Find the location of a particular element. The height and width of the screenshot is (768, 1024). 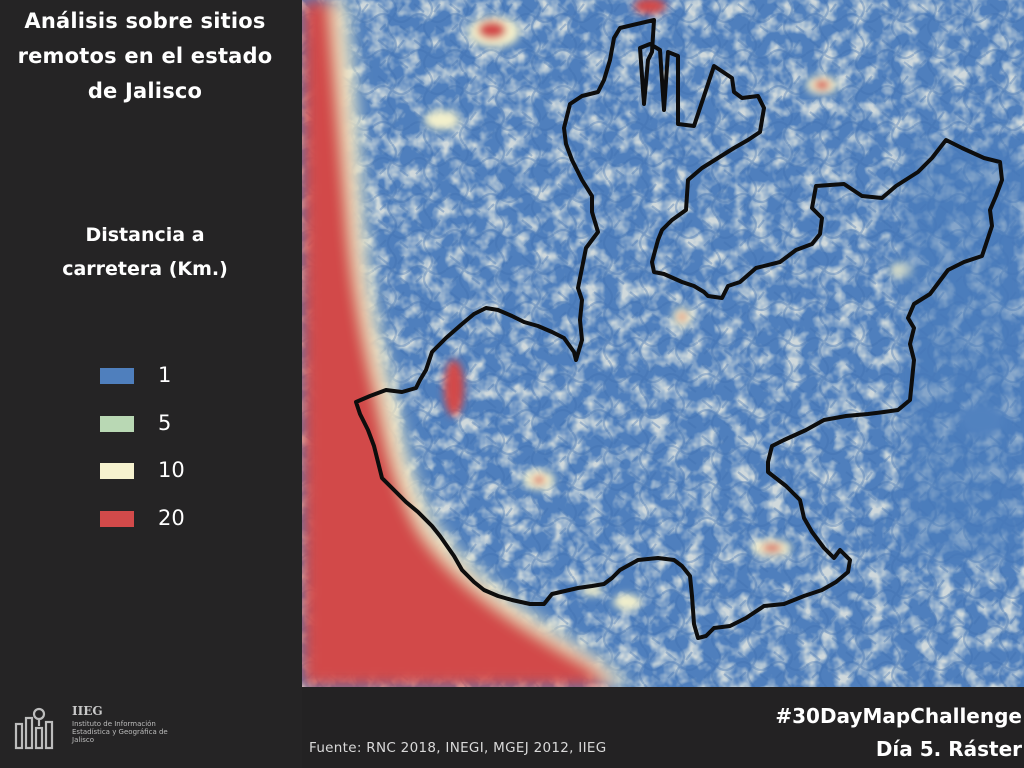

dense-road-east is located at coordinates (963, 350).